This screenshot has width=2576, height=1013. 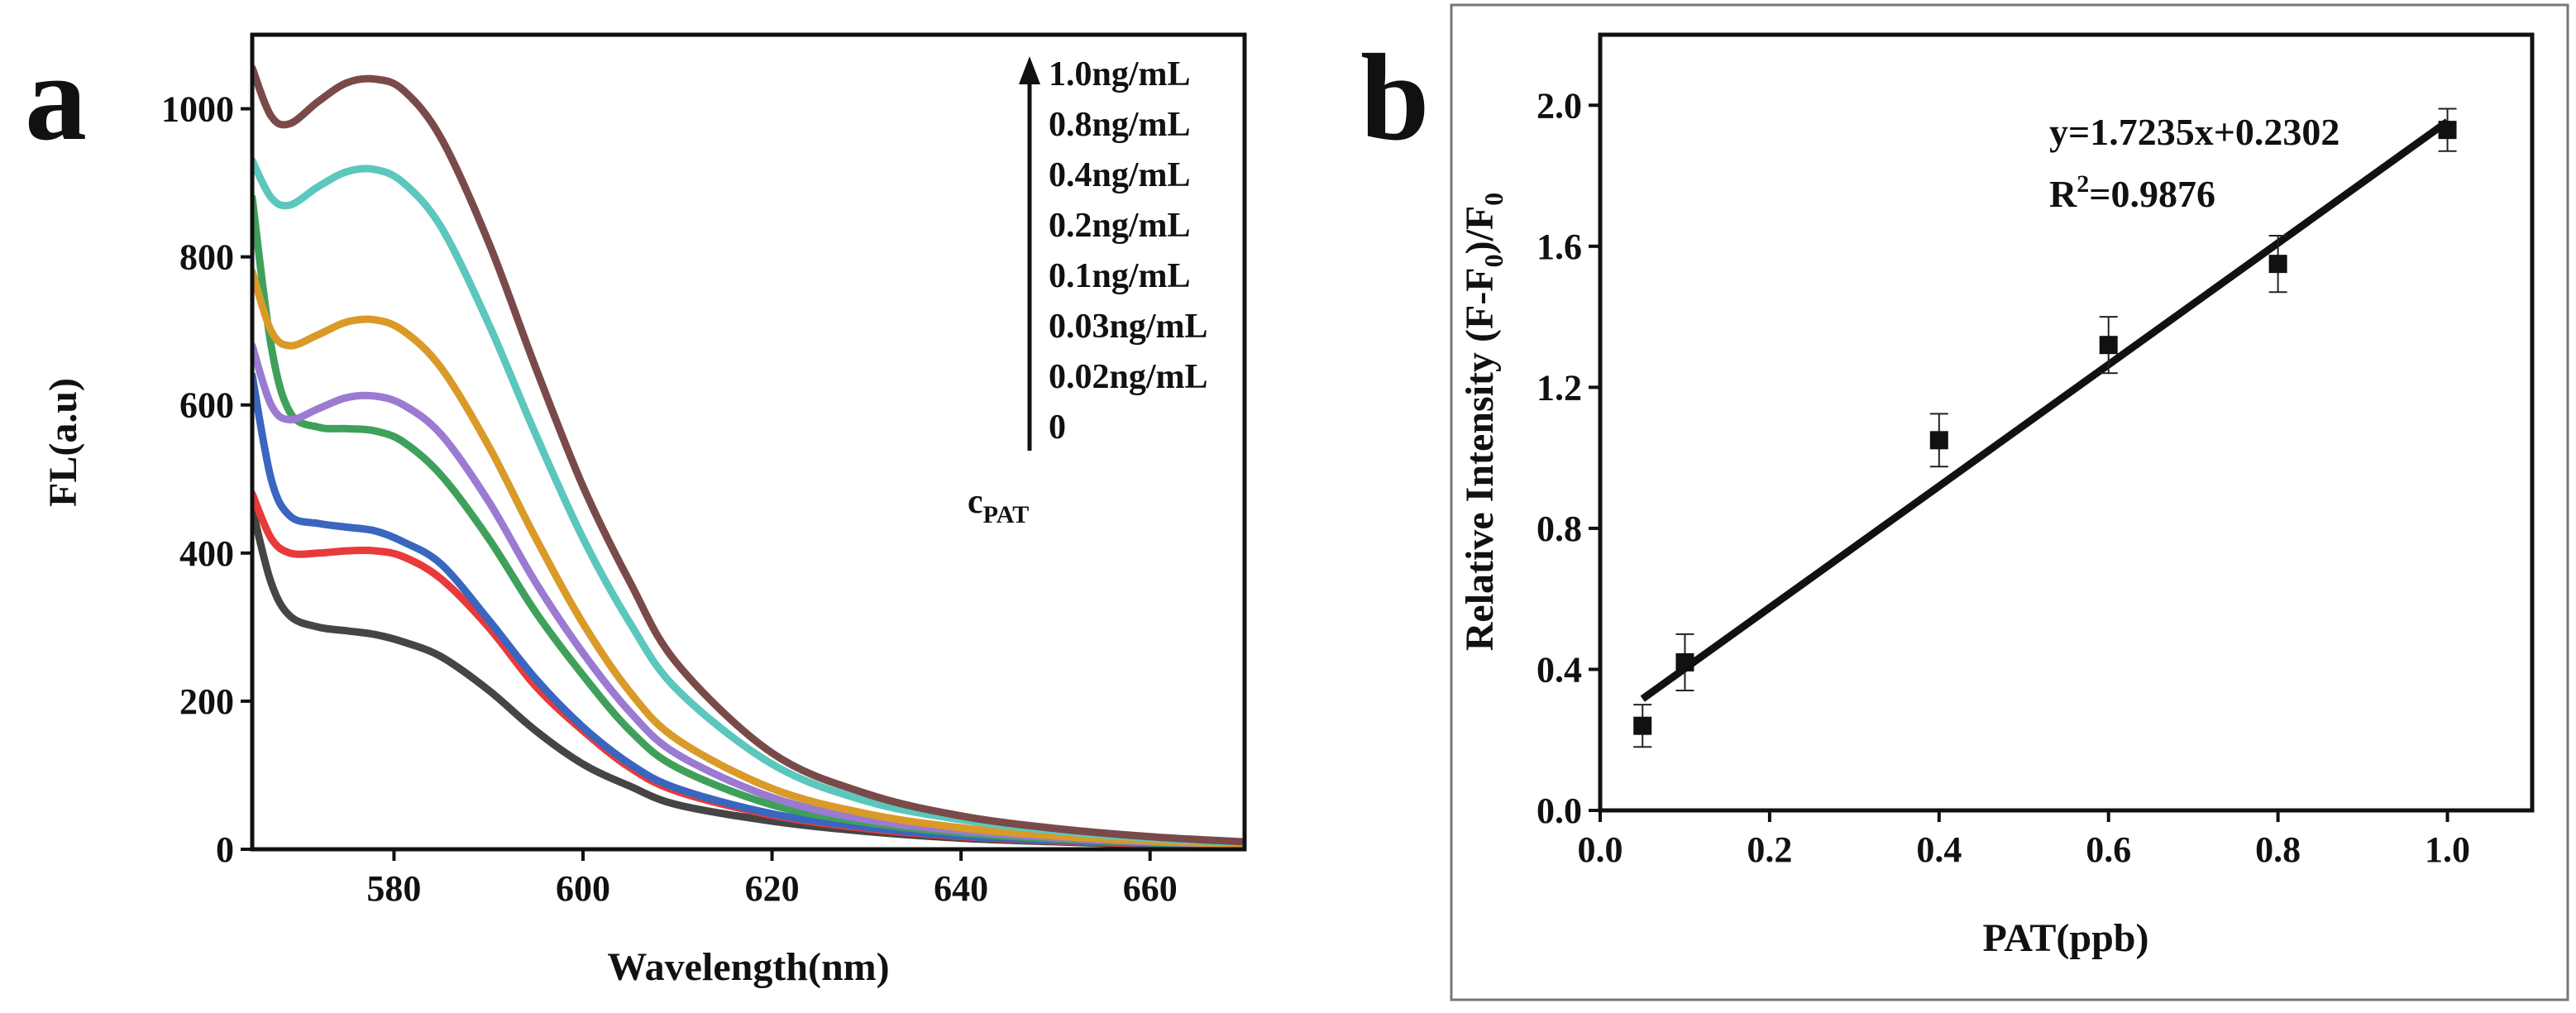 What do you see at coordinates (1560, 529) in the screenshot?
I see `y-tick-label-b-2: 0.8` at bounding box center [1560, 529].